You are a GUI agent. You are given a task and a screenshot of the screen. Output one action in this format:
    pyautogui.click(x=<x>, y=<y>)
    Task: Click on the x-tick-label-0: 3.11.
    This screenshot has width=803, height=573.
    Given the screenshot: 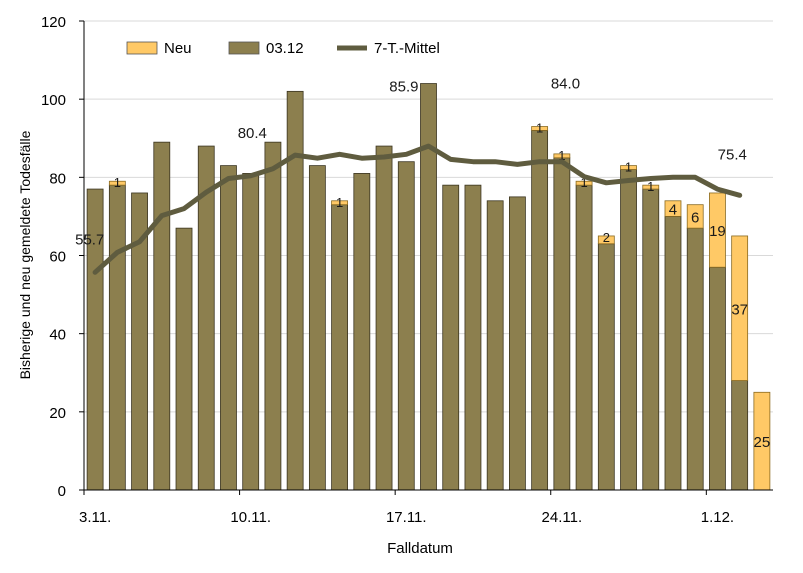 What is the action you would take?
    pyautogui.click(x=95, y=517)
    